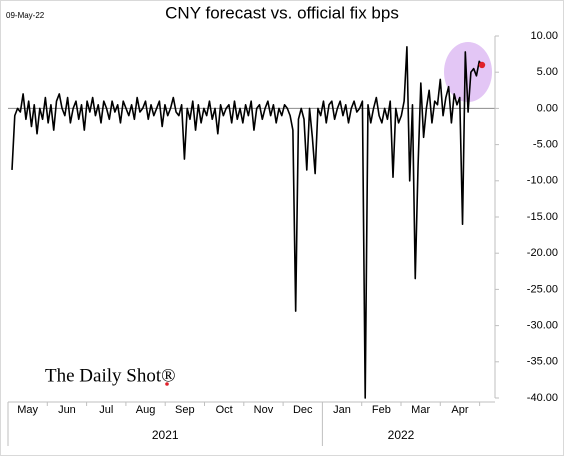 The height and width of the screenshot is (456, 564). I want to click on x-tick-label: Sep, so click(185, 410).